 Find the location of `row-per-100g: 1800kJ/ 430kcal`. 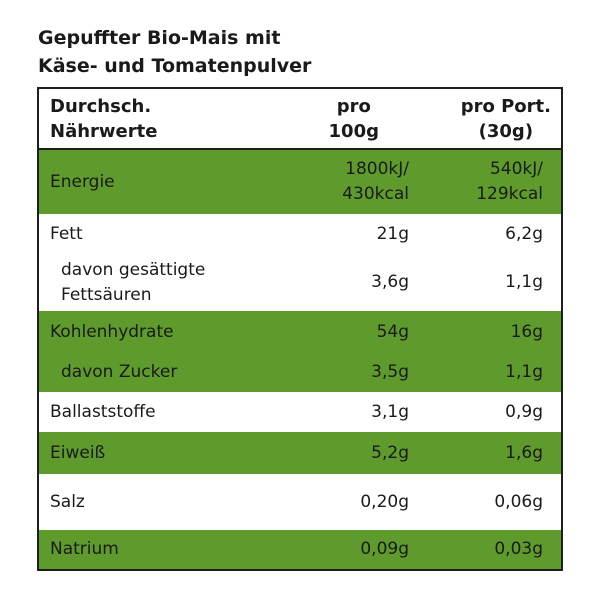

row-per-100g: 1800kJ/ 430kcal is located at coordinates (375, 181).